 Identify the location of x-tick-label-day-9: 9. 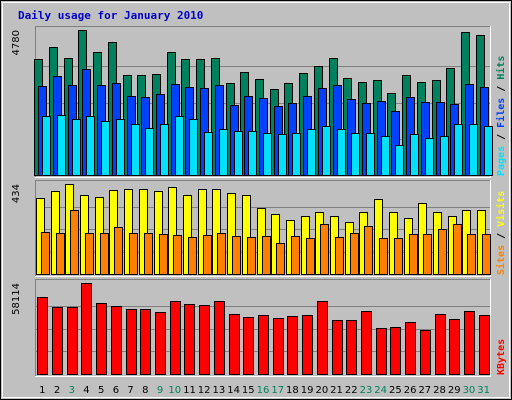
(160, 390).